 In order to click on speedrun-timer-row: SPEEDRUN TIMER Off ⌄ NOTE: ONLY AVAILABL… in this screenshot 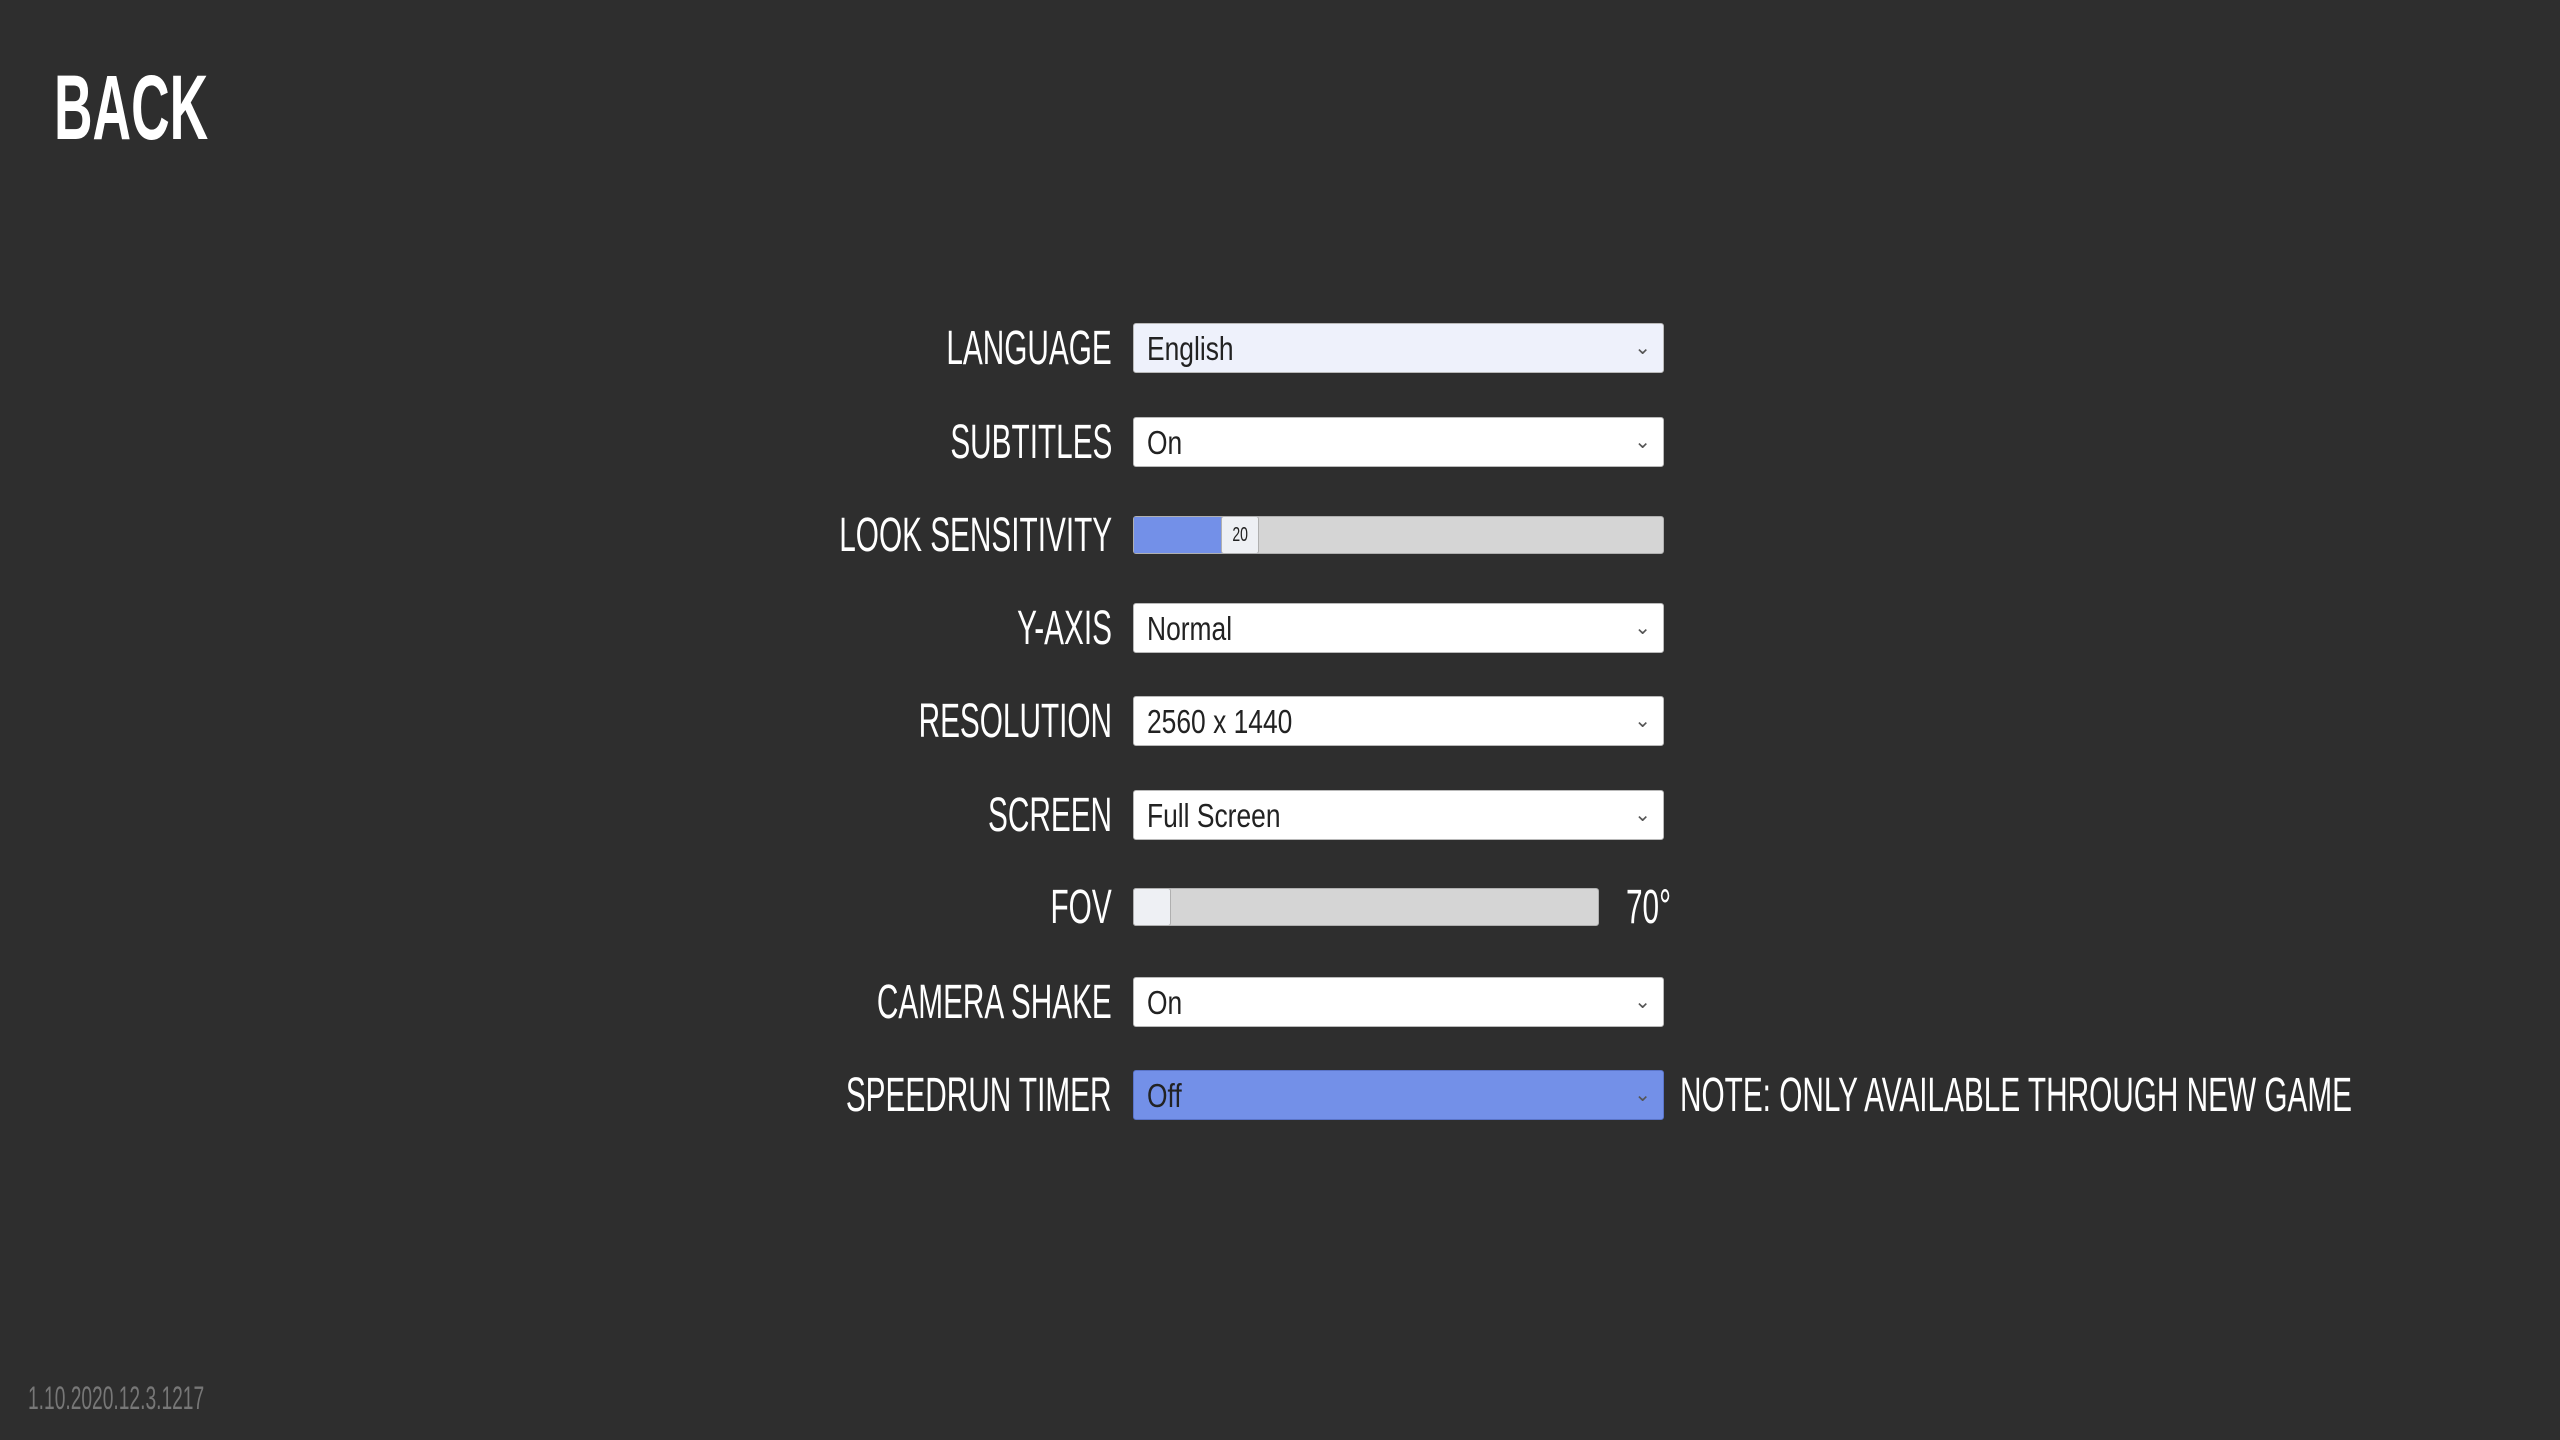, I will do `click(1280, 1096)`.